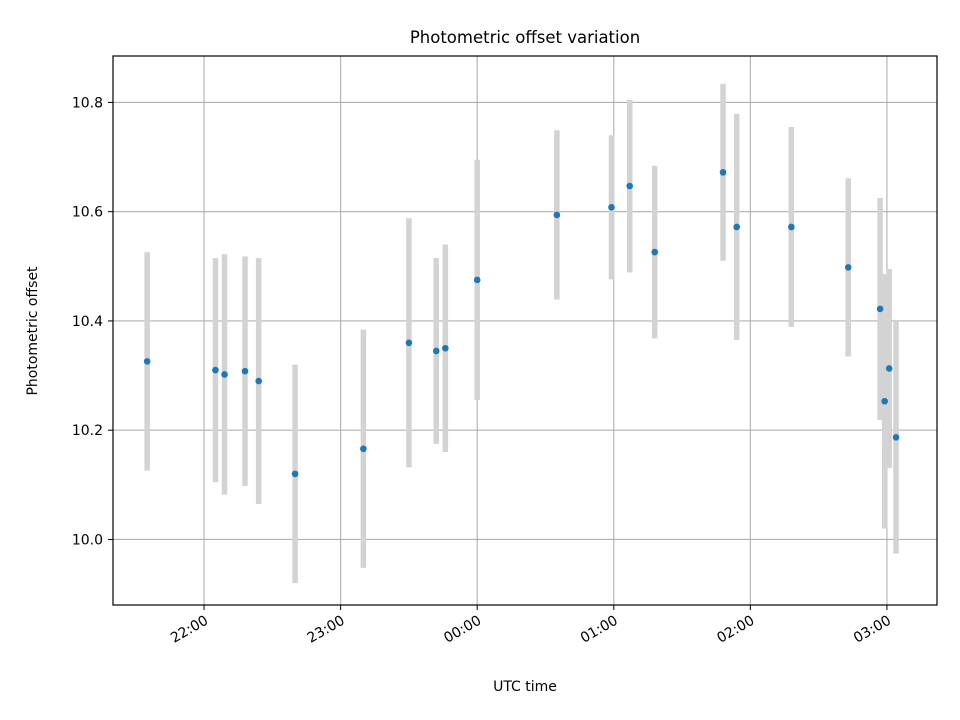 The width and height of the screenshot is (960, 720). I want to click on y-tick-label: 10.0, so click(87, 540).